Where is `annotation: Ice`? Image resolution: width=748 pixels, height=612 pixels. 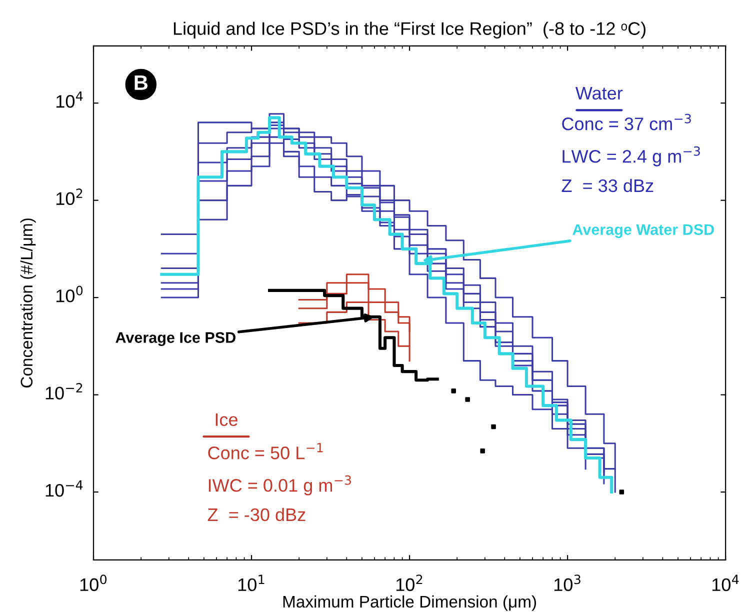 annotation: Ice is located at coordinates (227, 419).